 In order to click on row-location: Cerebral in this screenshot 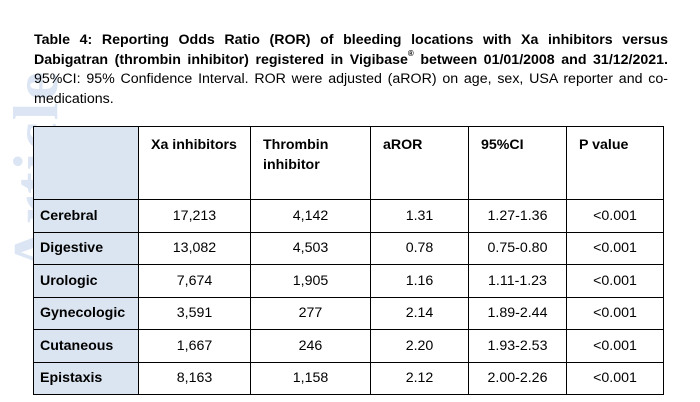, I will do `click(86, 216)`.